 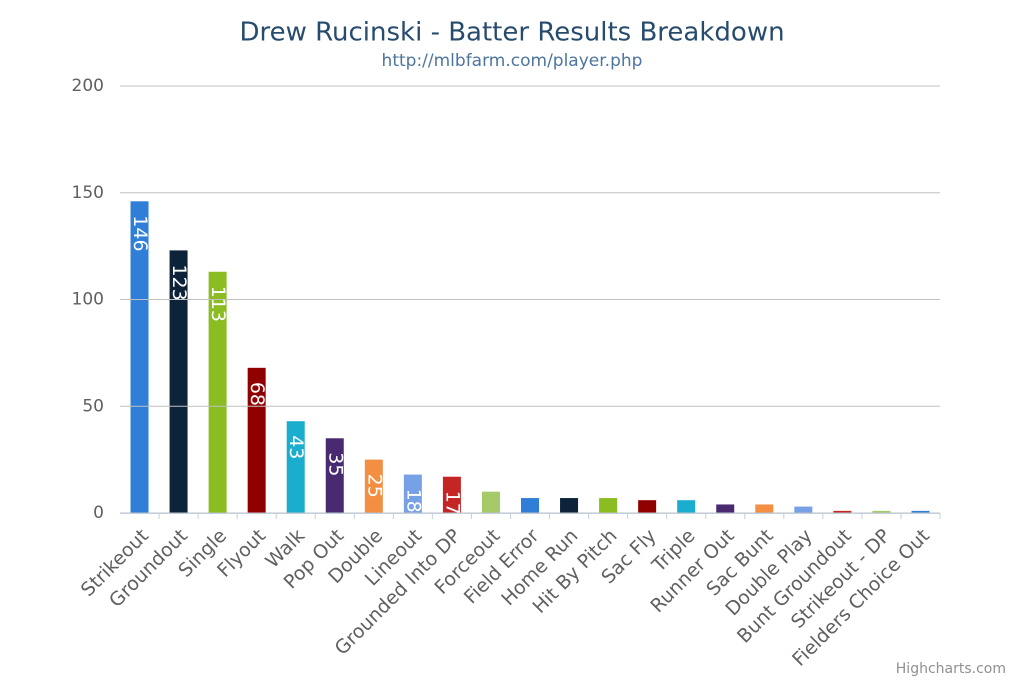 I want to click on data-label: 18, so click(x=413, y=501).